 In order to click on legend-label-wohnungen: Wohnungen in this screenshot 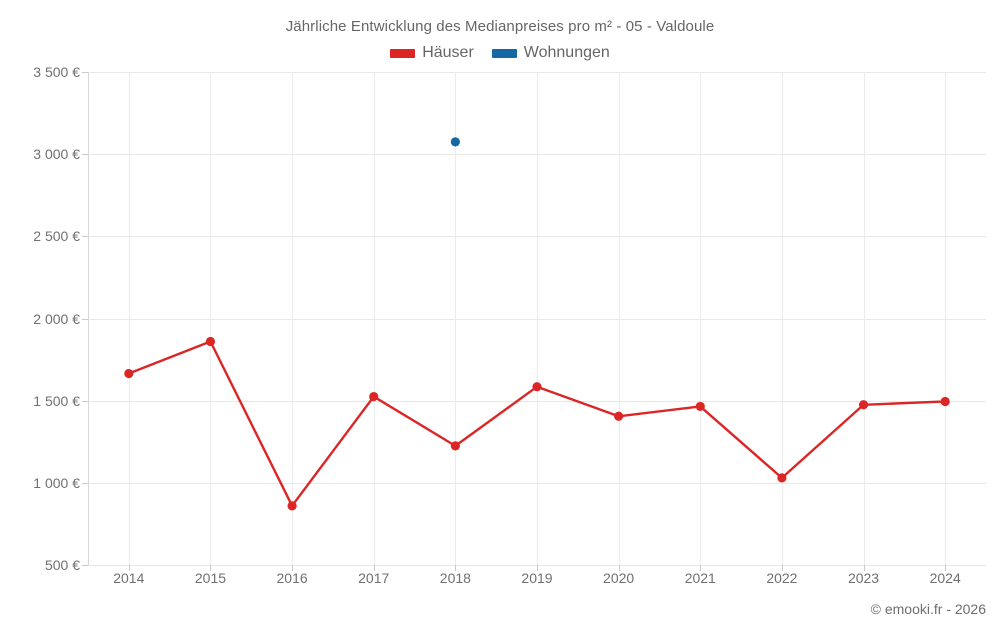, I will do `click(566, 52)`.